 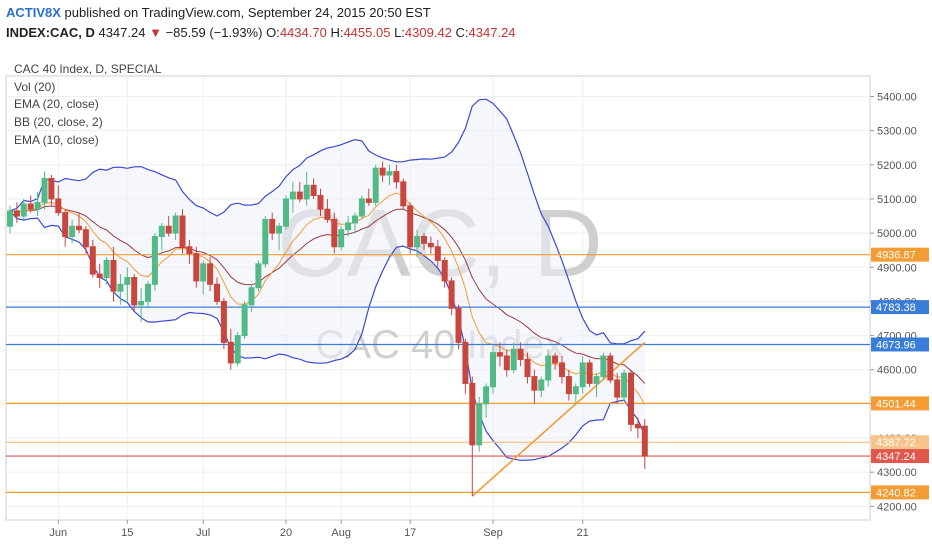 I want to click on price-tag-label: 4783.38, so click(x=896, y=308).